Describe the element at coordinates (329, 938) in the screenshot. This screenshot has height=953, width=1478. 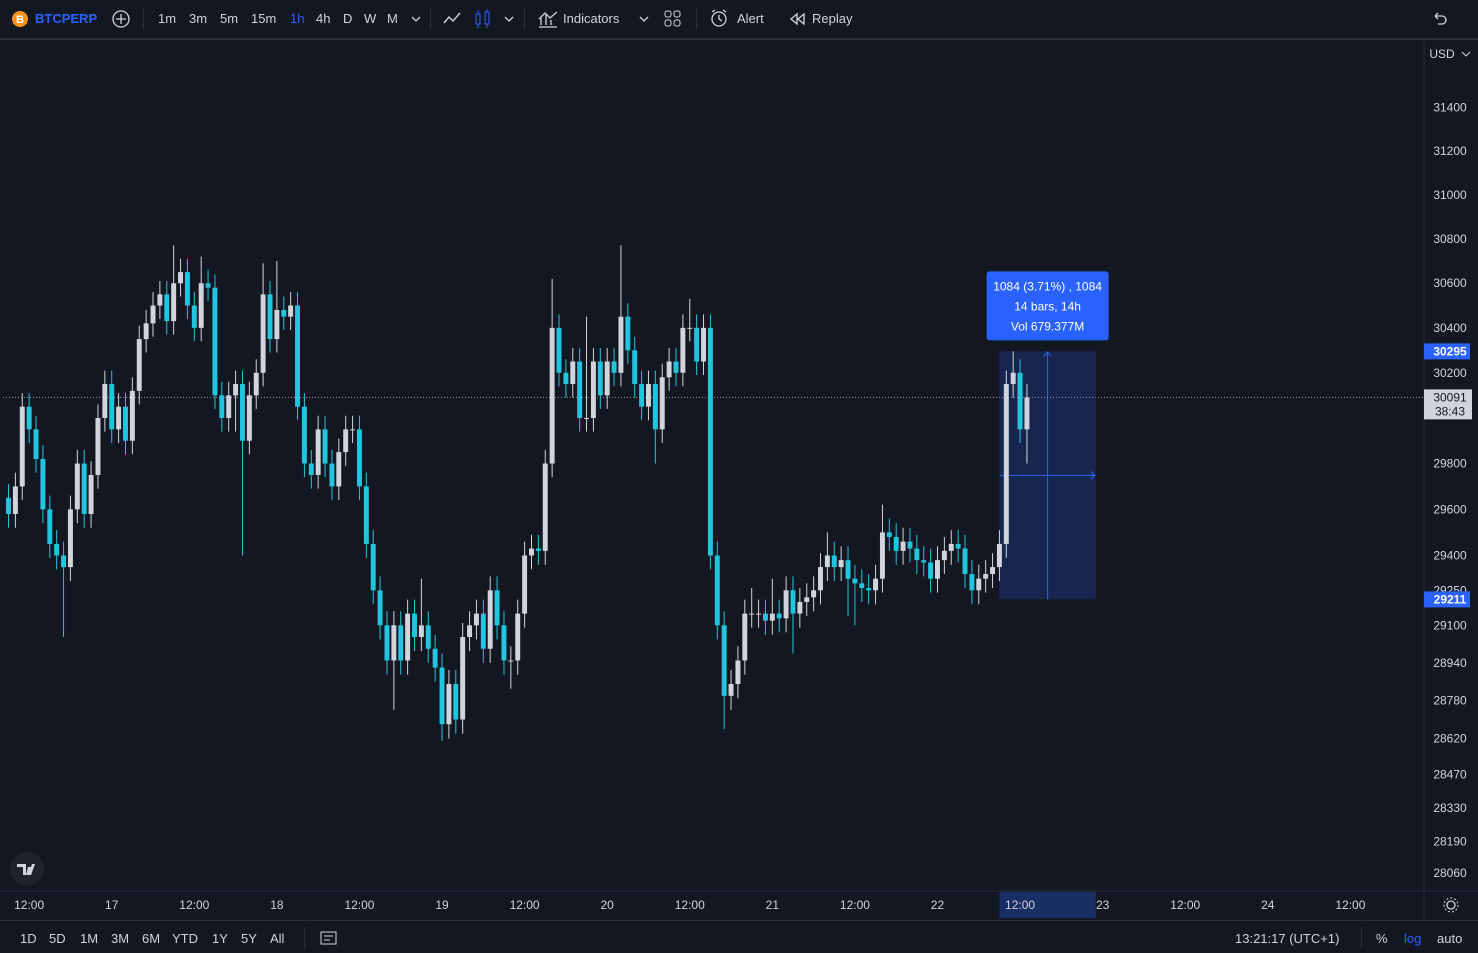
I see `goto-date` at that location.